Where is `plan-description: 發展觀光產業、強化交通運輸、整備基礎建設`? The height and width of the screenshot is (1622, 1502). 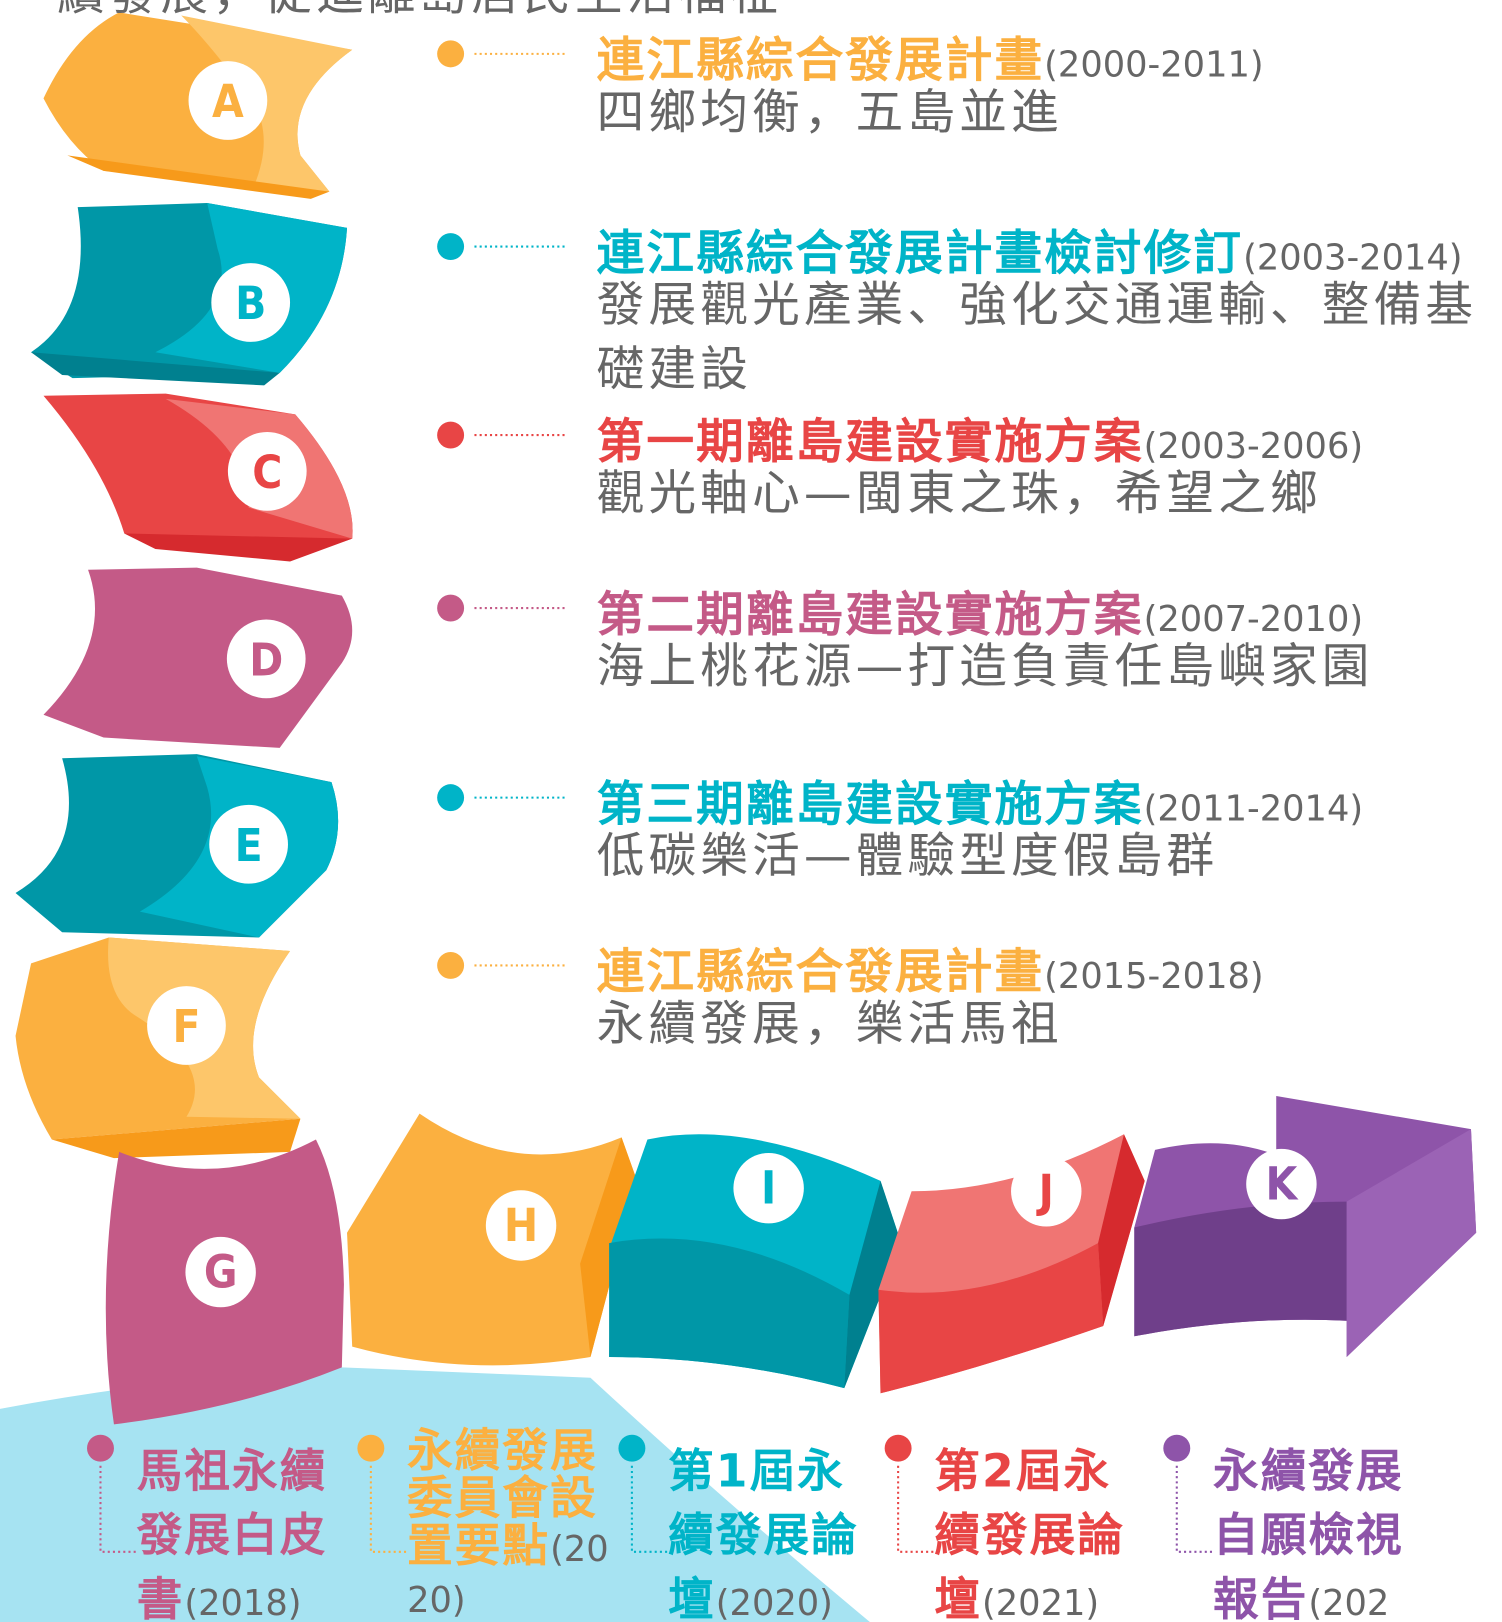
plan-description: 發展觀光產業、強化交通運輸、整備基礎建設 is located at coordinates (1037, 336).